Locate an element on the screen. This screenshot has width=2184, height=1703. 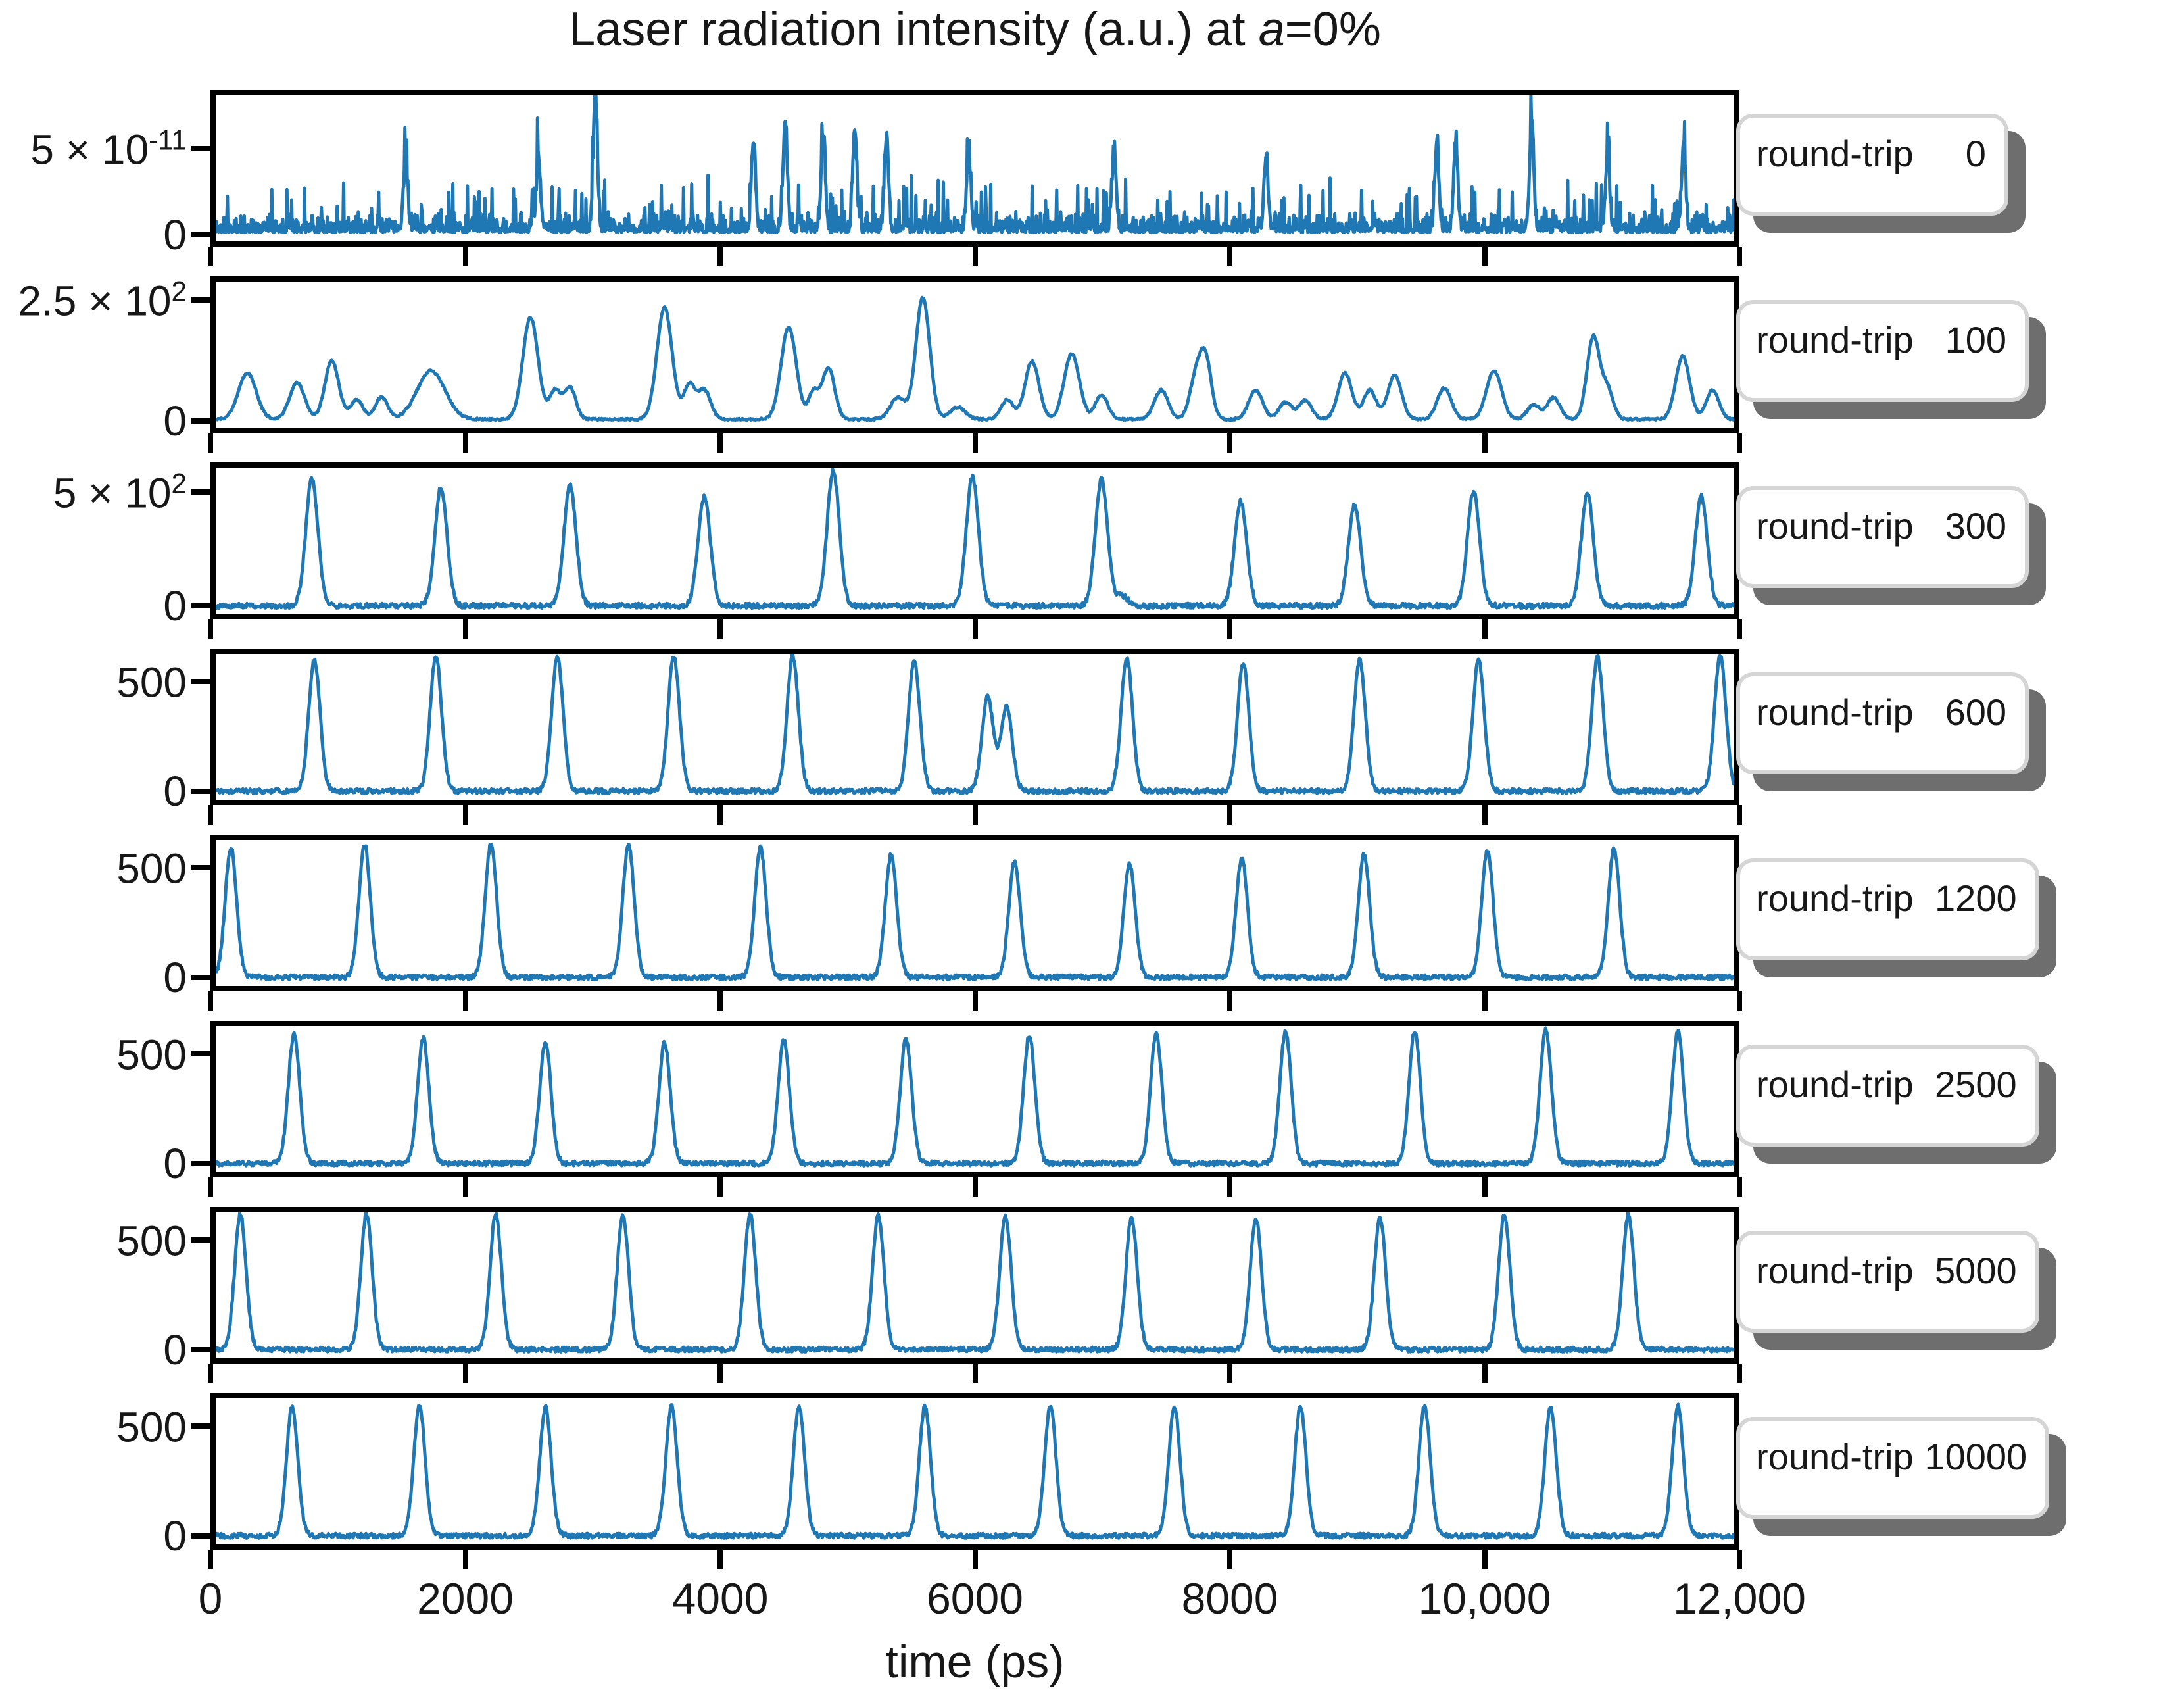
round-trip-badge: round-trip 0 is located at coordinates (1872, 165).